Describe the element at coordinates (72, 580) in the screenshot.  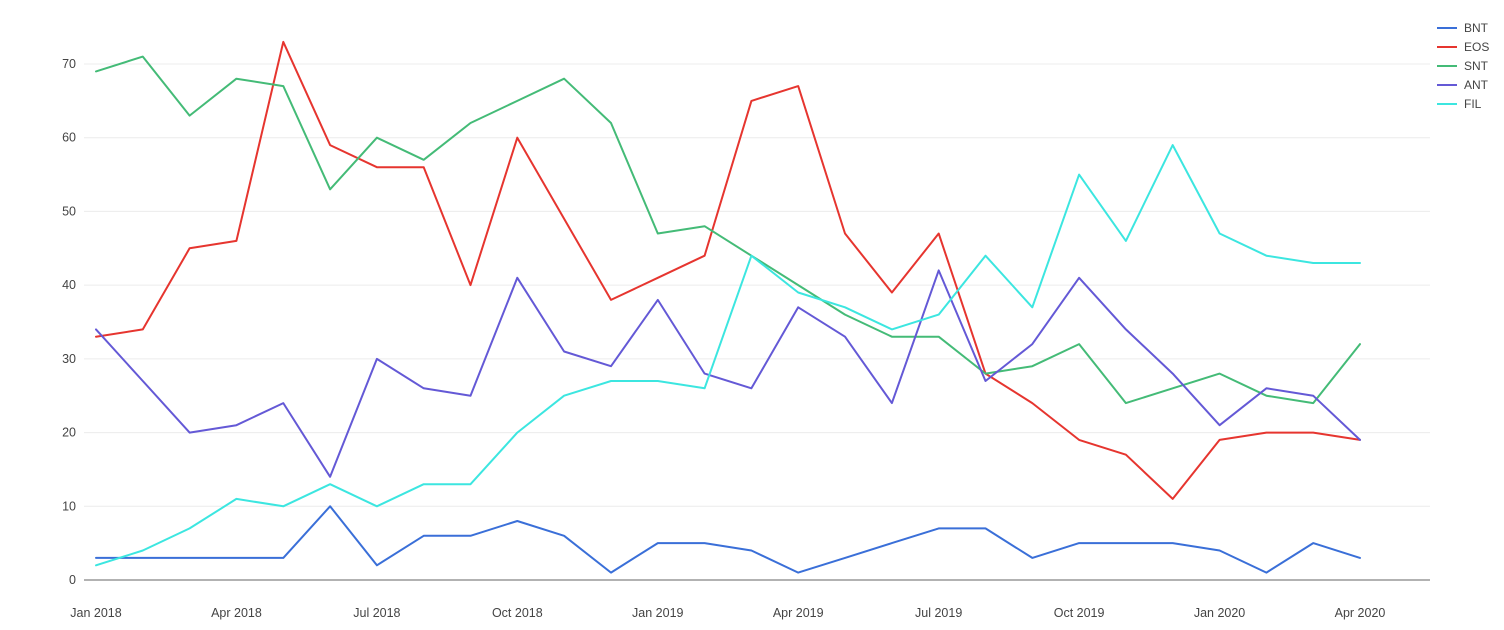
I see `y-axis-tick-label: 0` at that location.